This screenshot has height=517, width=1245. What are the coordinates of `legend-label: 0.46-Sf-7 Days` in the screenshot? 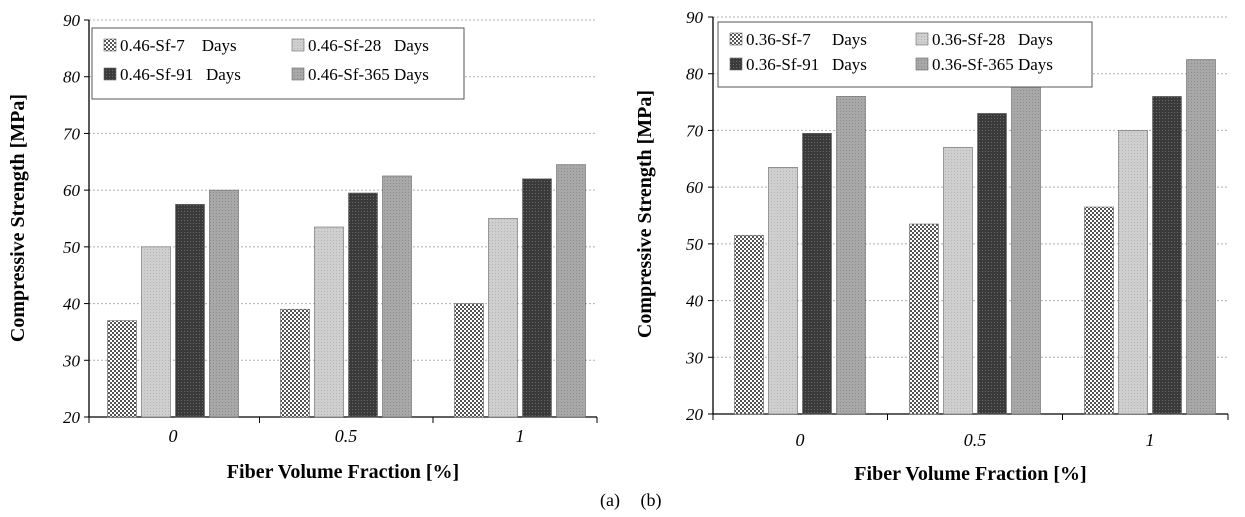 It's located at (178, 45).